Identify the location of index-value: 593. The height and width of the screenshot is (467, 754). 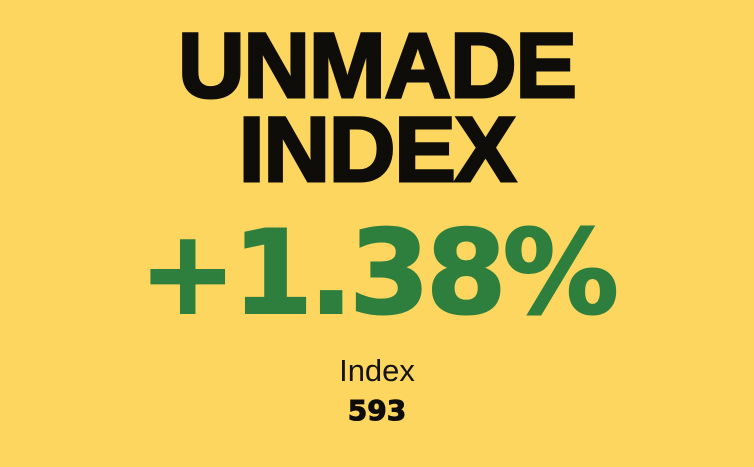
(377, 410).